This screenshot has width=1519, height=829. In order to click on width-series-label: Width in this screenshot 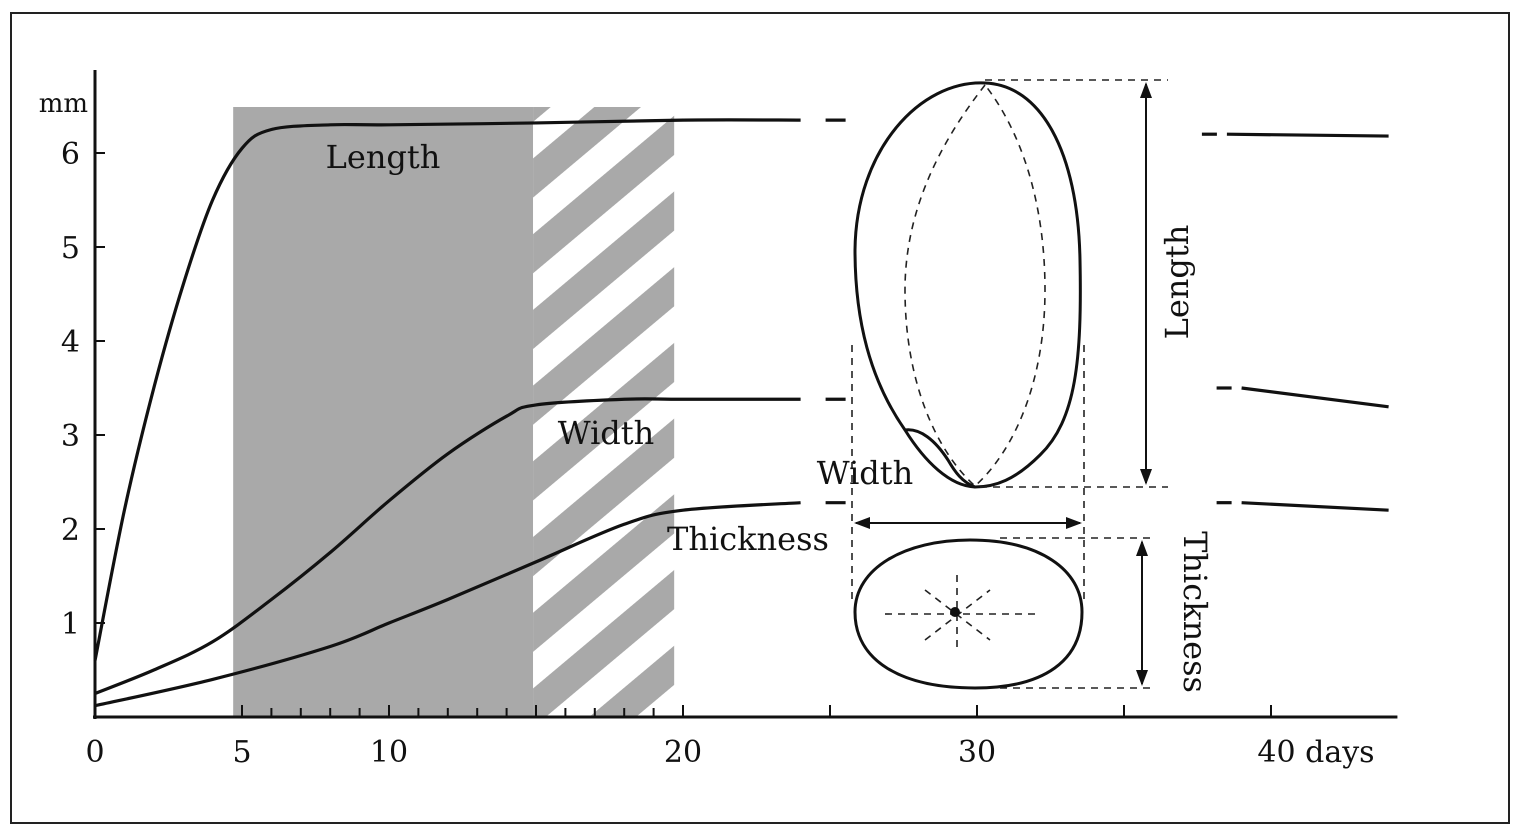, I will do `click(606, 433)`.